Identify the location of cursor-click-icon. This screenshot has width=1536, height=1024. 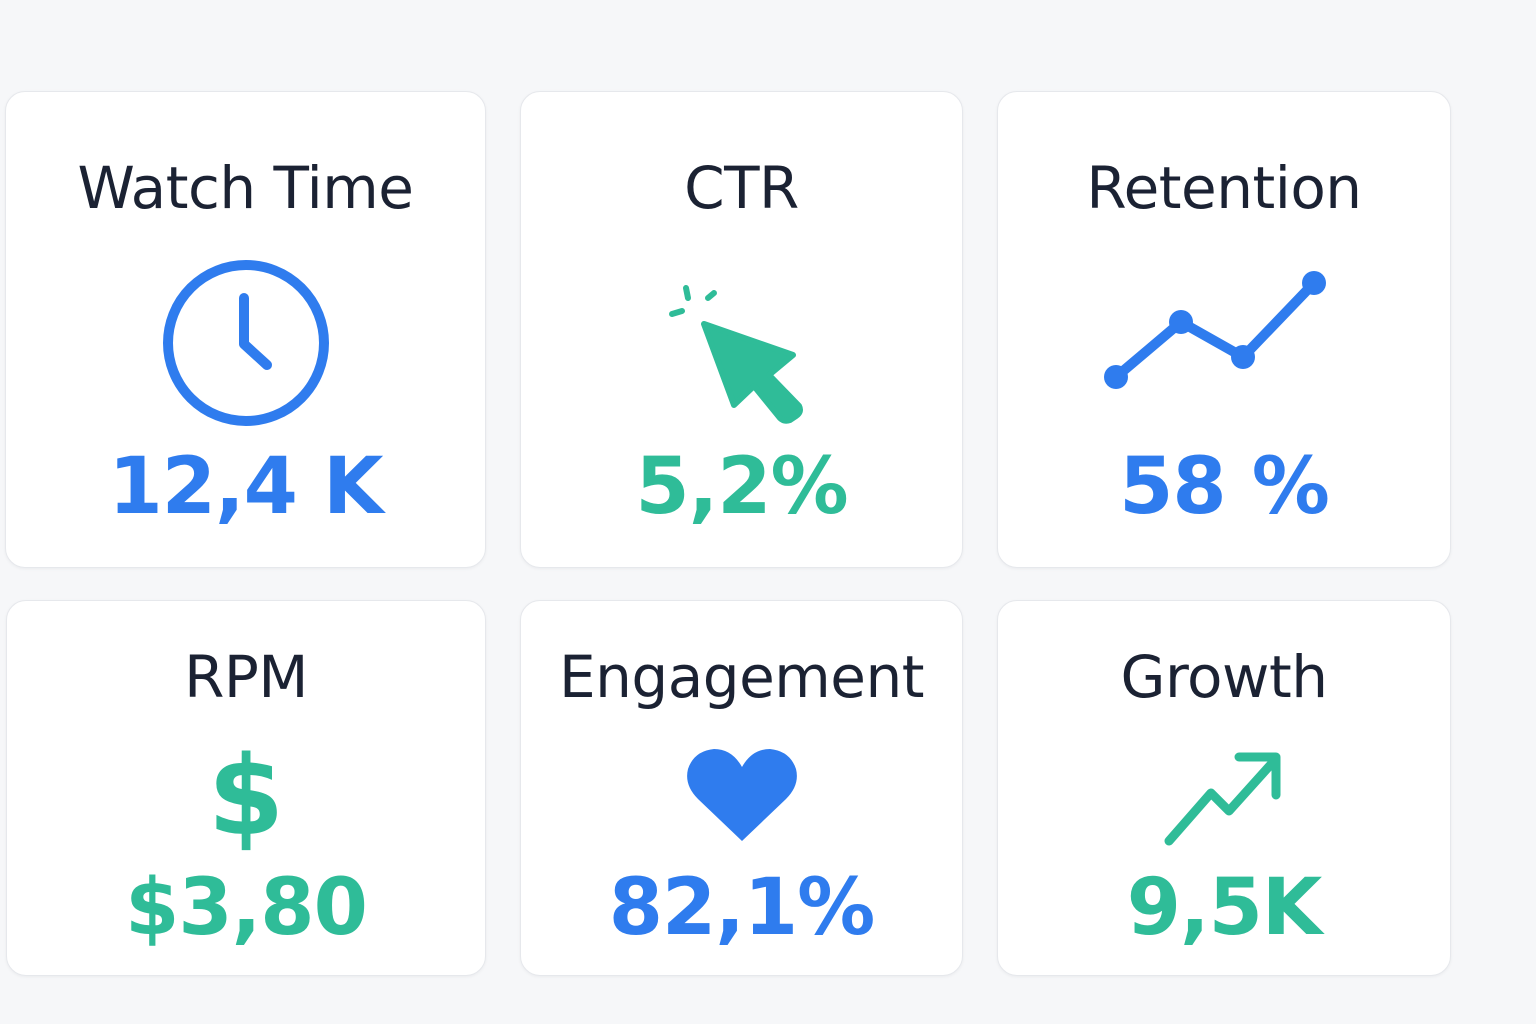
(741, 340).